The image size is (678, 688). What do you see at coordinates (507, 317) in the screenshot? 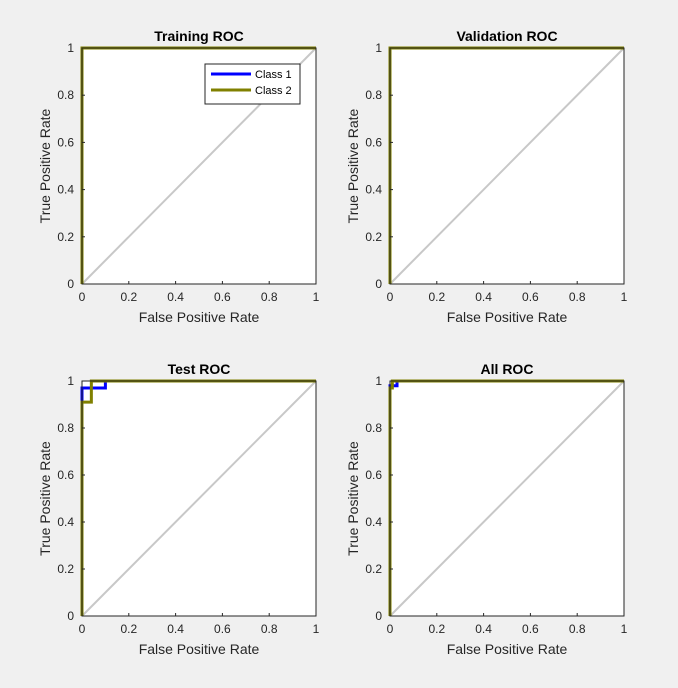
I see `x-axis-label-validation: False Positive Rate` at bounding box center [507, 317].